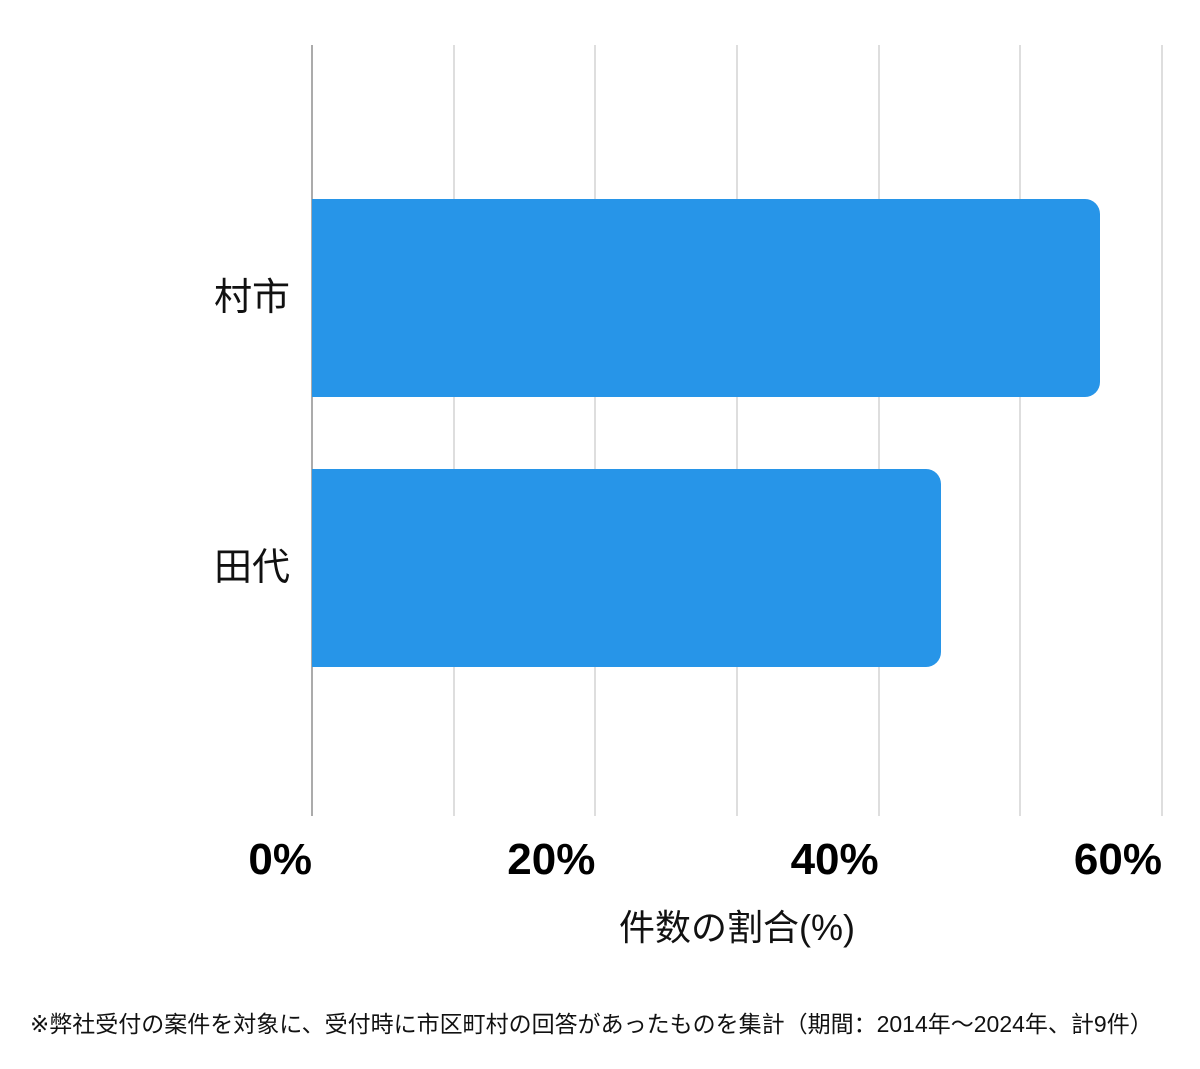  Describe the element at coordinates (834, 859) in the screenshot. I see `x-tick-label-2: 40%` at that location.